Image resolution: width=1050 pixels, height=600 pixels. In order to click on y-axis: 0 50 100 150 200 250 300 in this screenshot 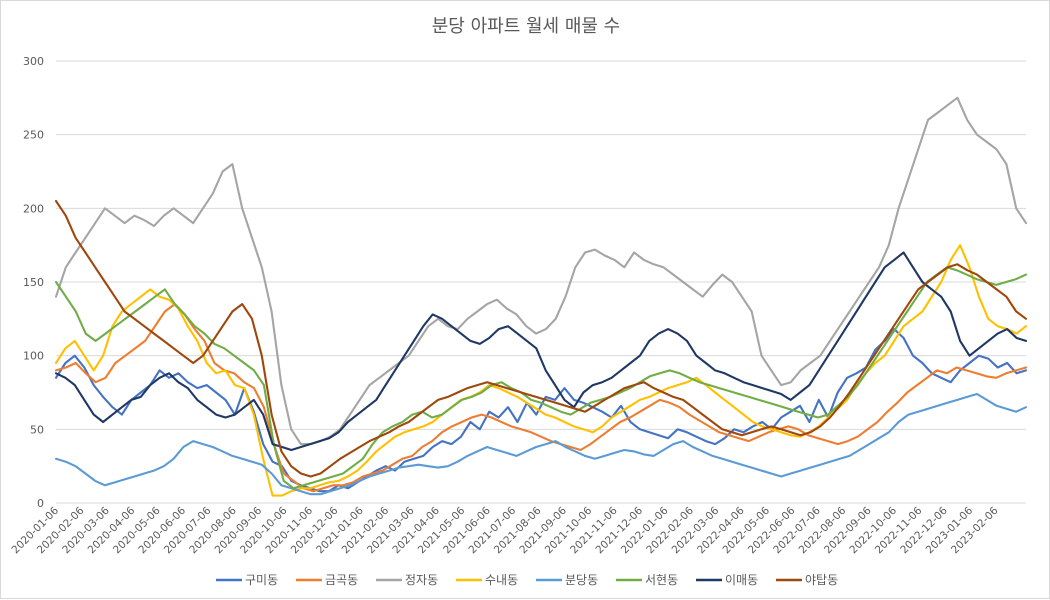, I will do `click(33, 282)`.